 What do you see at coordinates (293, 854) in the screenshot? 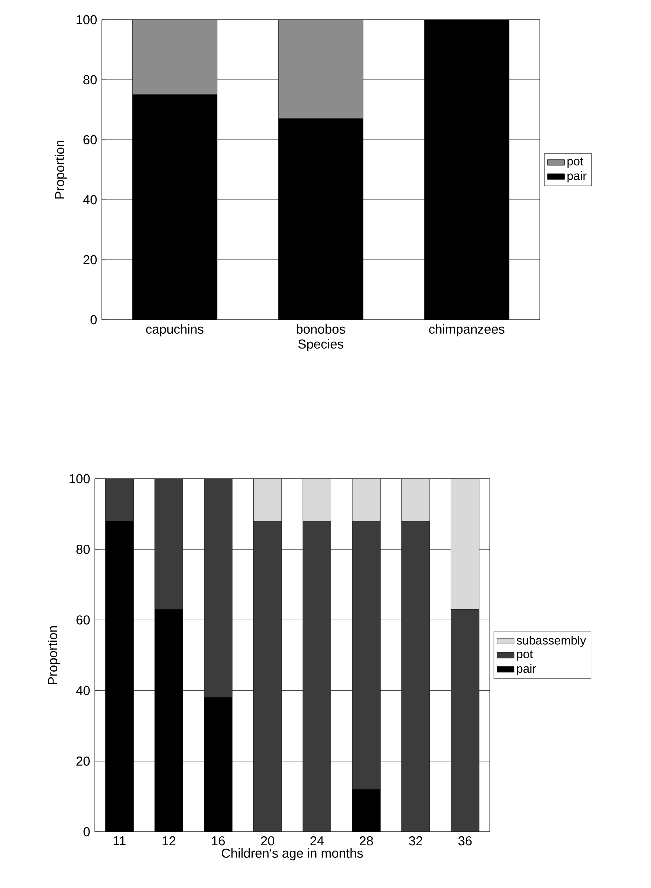
I see `x-axis-title: Children's age in months` at bounding box center [293, 854].